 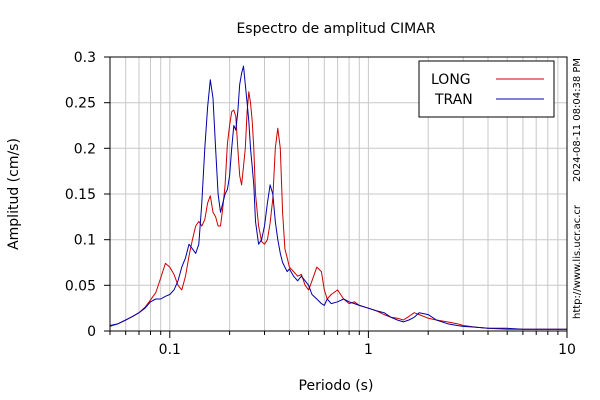 What do you see at coordinates (80, 104) in the screenshot?
I see `y-tick-label: 0.25` at bounding box center [80, 104].